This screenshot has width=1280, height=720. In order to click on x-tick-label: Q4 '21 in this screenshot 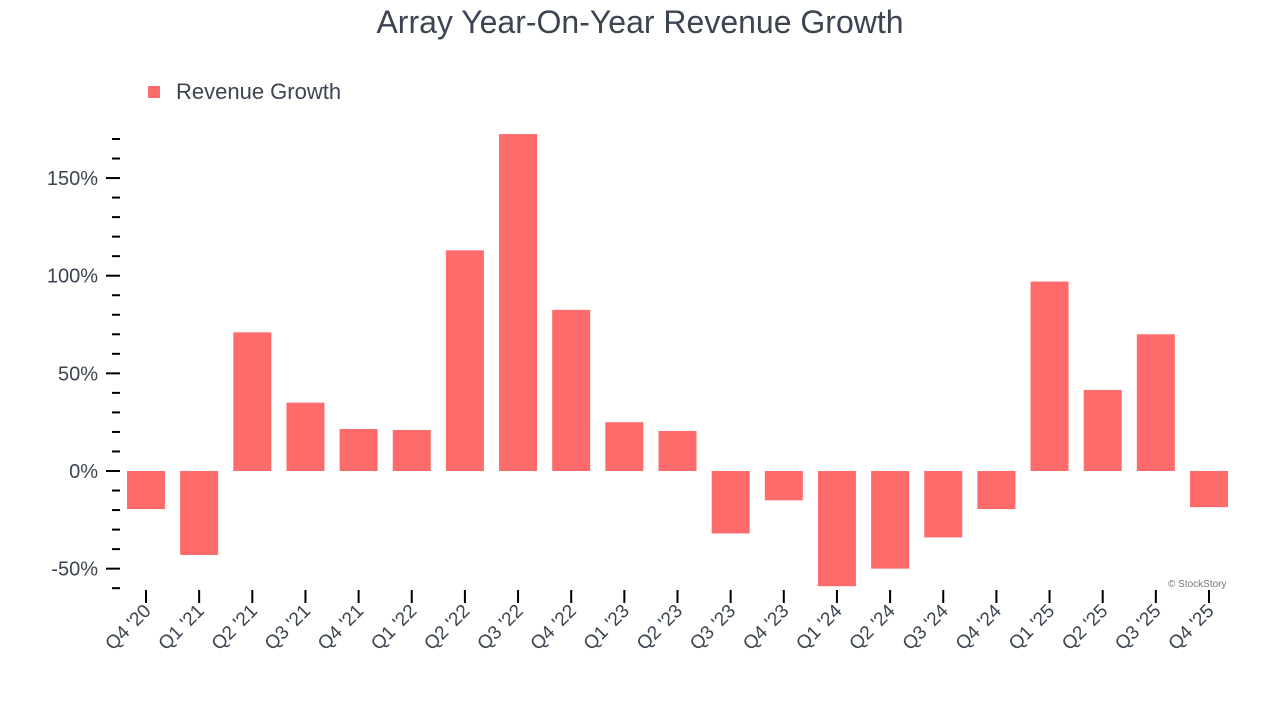, I will do `click(341, 628)`.